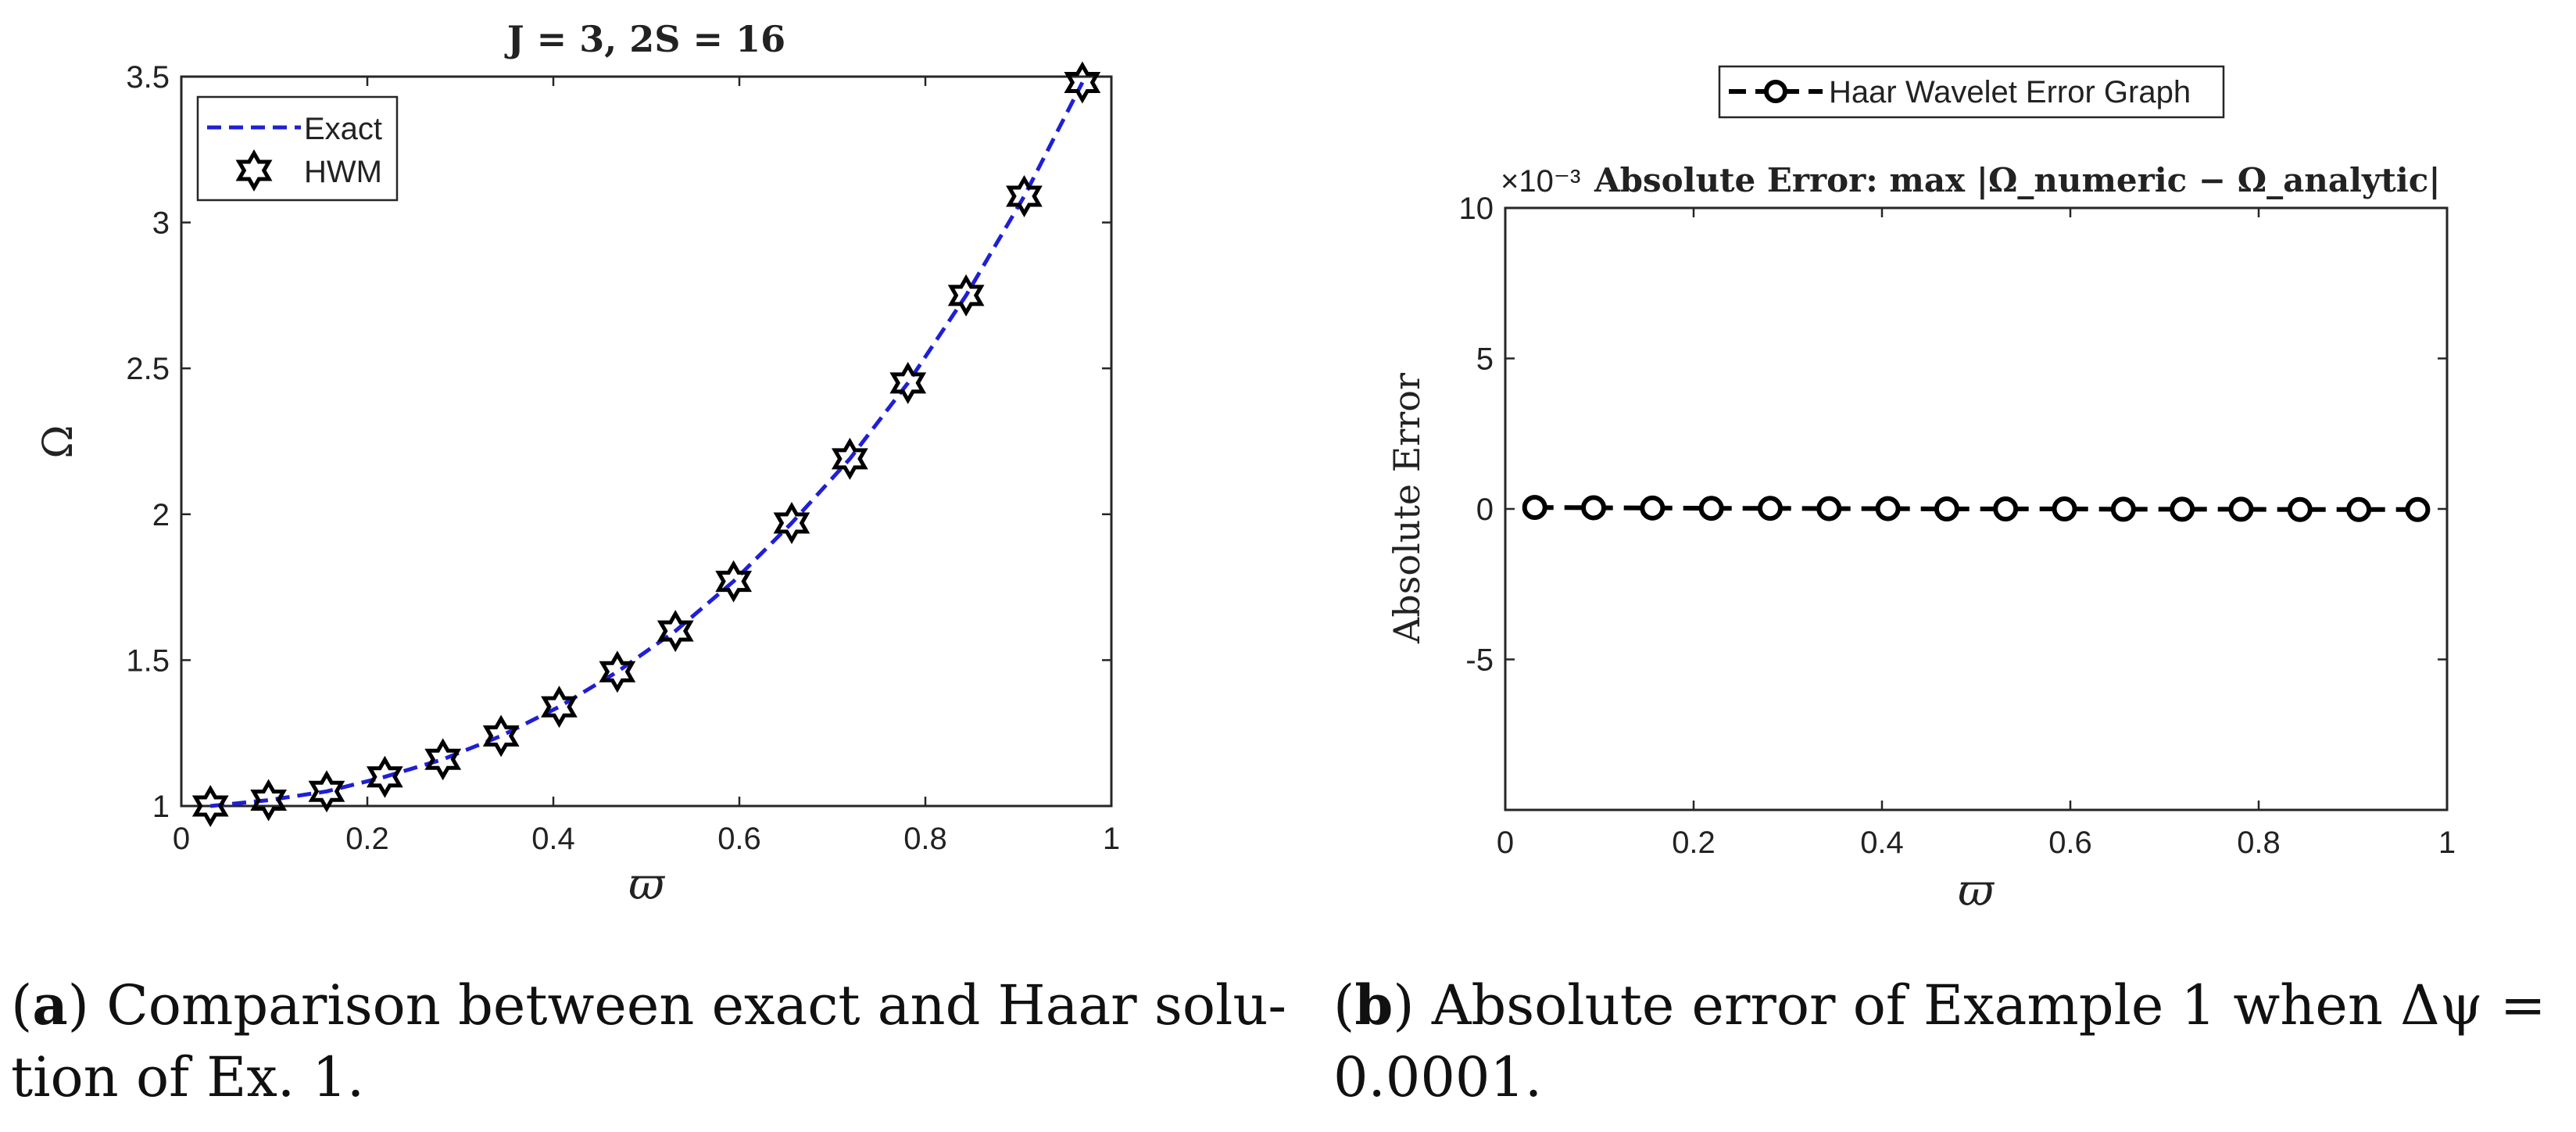 This screenshot has height=1132, width=2576. What do you see at coordinates (188, 1077) in the screenshot?
I see `caption-a-line2: tion of Ex. 1.` at bounding box center [188, 1077].